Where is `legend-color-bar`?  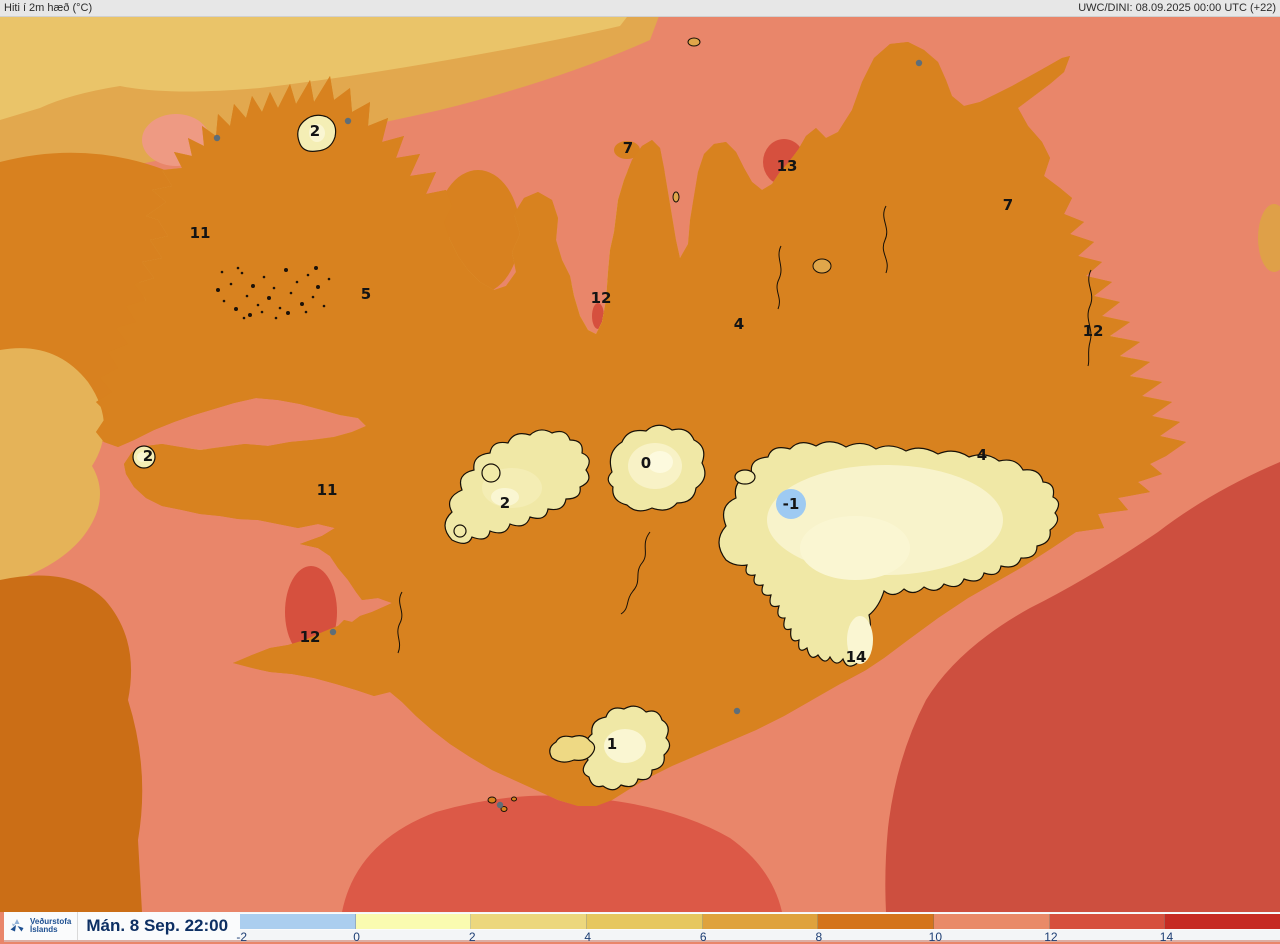
legend-color-bar is located at coordinates (760, 921).